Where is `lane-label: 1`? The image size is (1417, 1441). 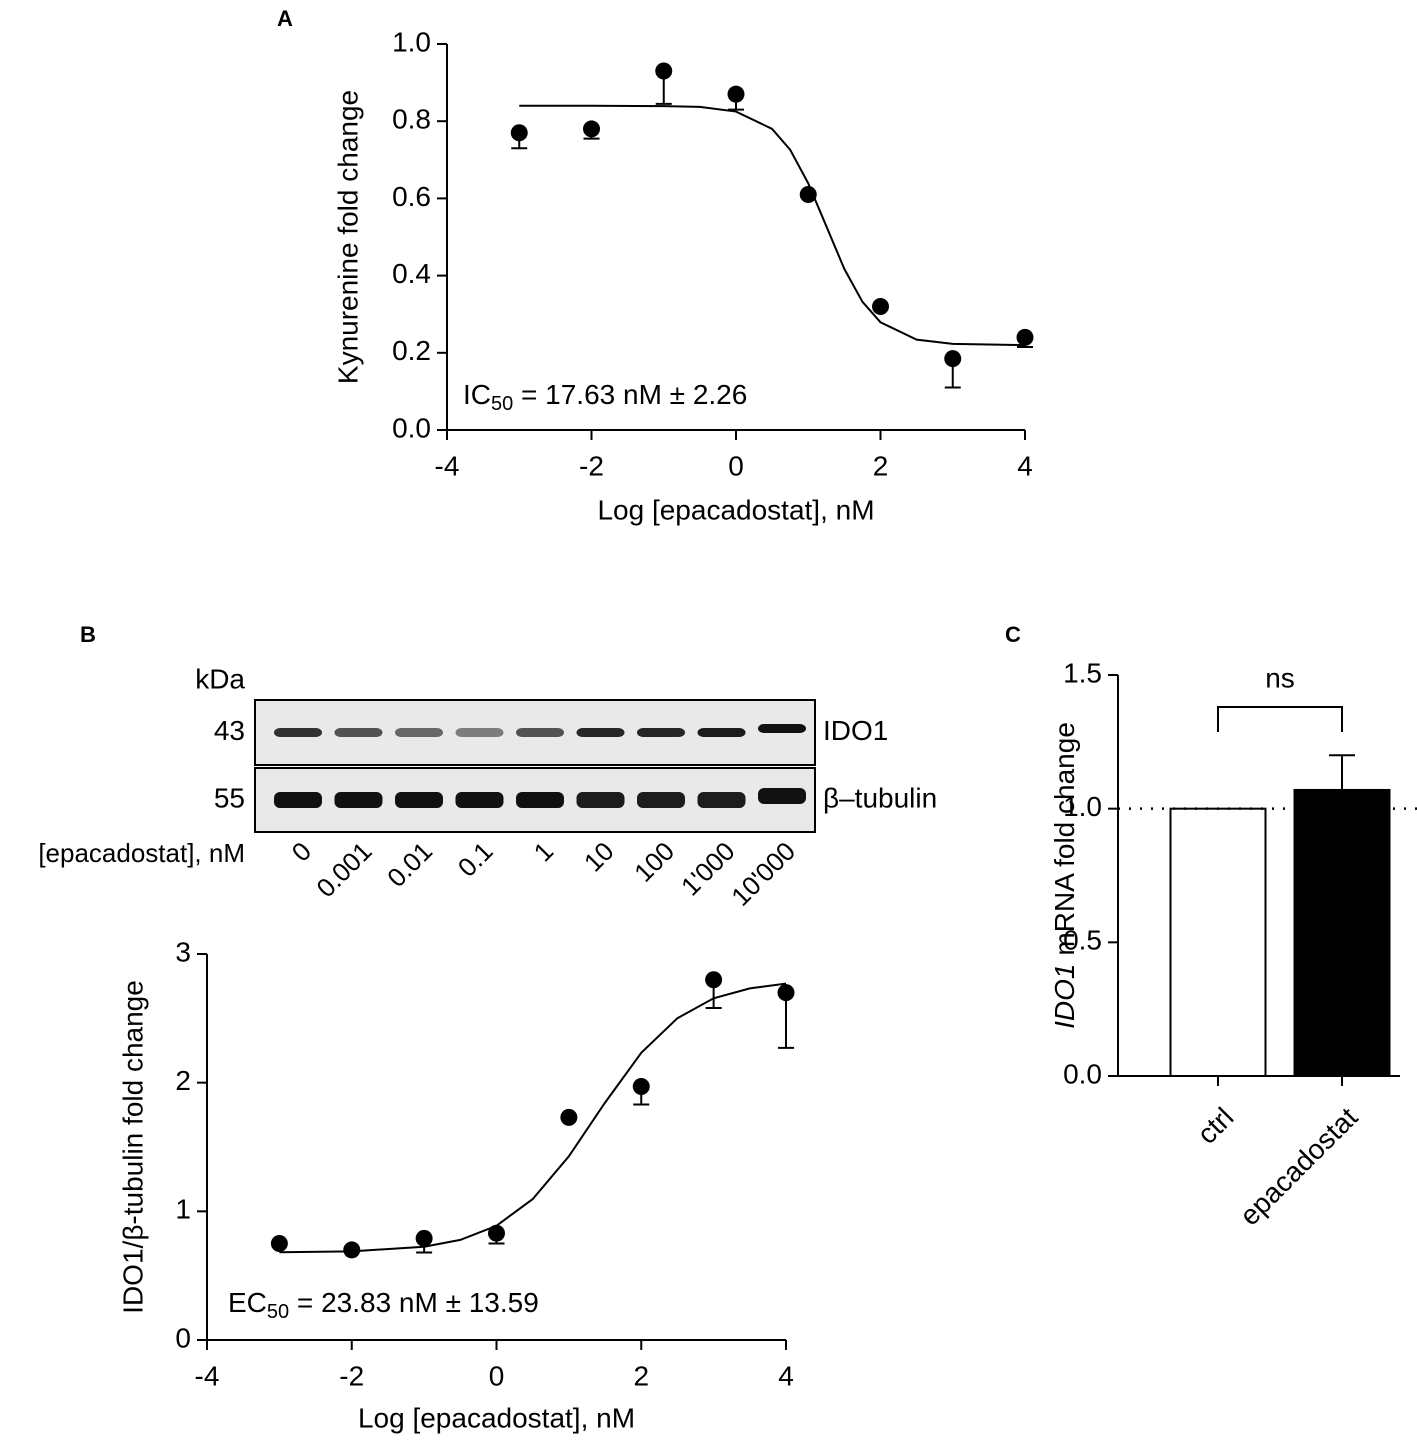
lane-label: 1 is located at coordinates (543, 851).